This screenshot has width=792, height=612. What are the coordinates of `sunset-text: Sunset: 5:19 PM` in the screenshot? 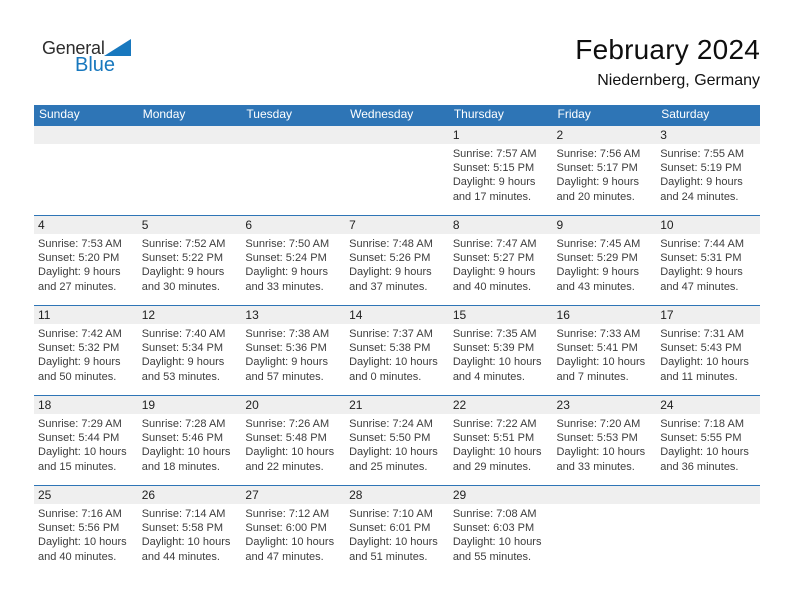 It's located at (701, 167).